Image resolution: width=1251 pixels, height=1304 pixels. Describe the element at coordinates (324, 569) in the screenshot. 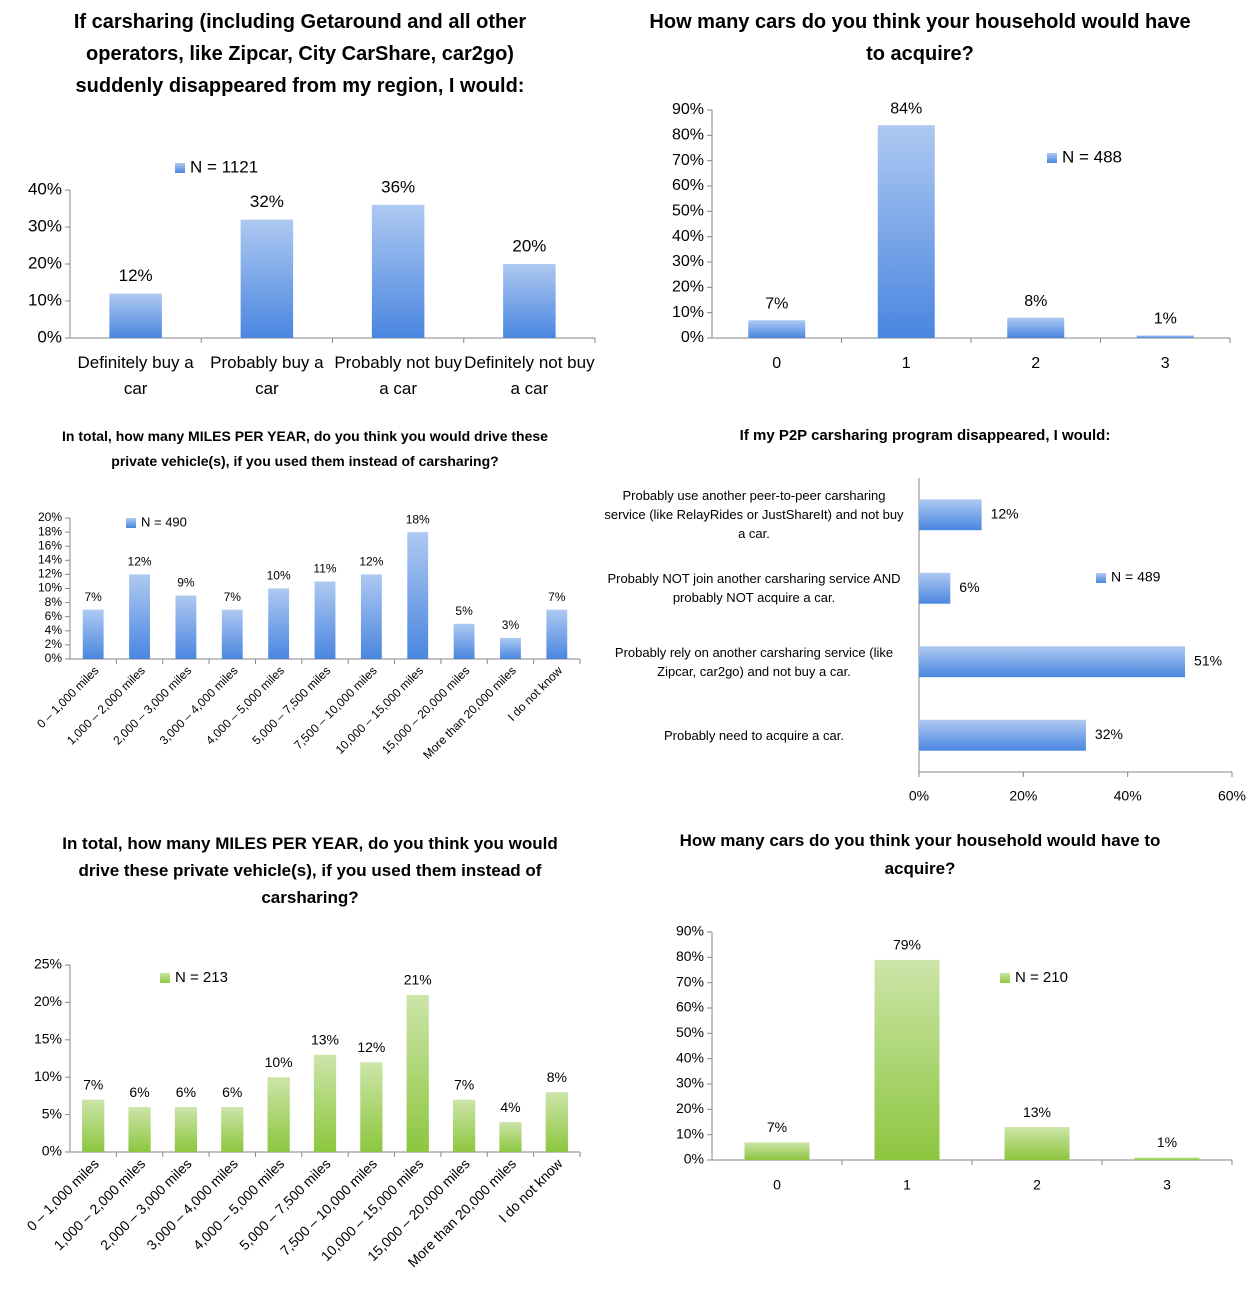

I see `data-label: 11%` at that location.